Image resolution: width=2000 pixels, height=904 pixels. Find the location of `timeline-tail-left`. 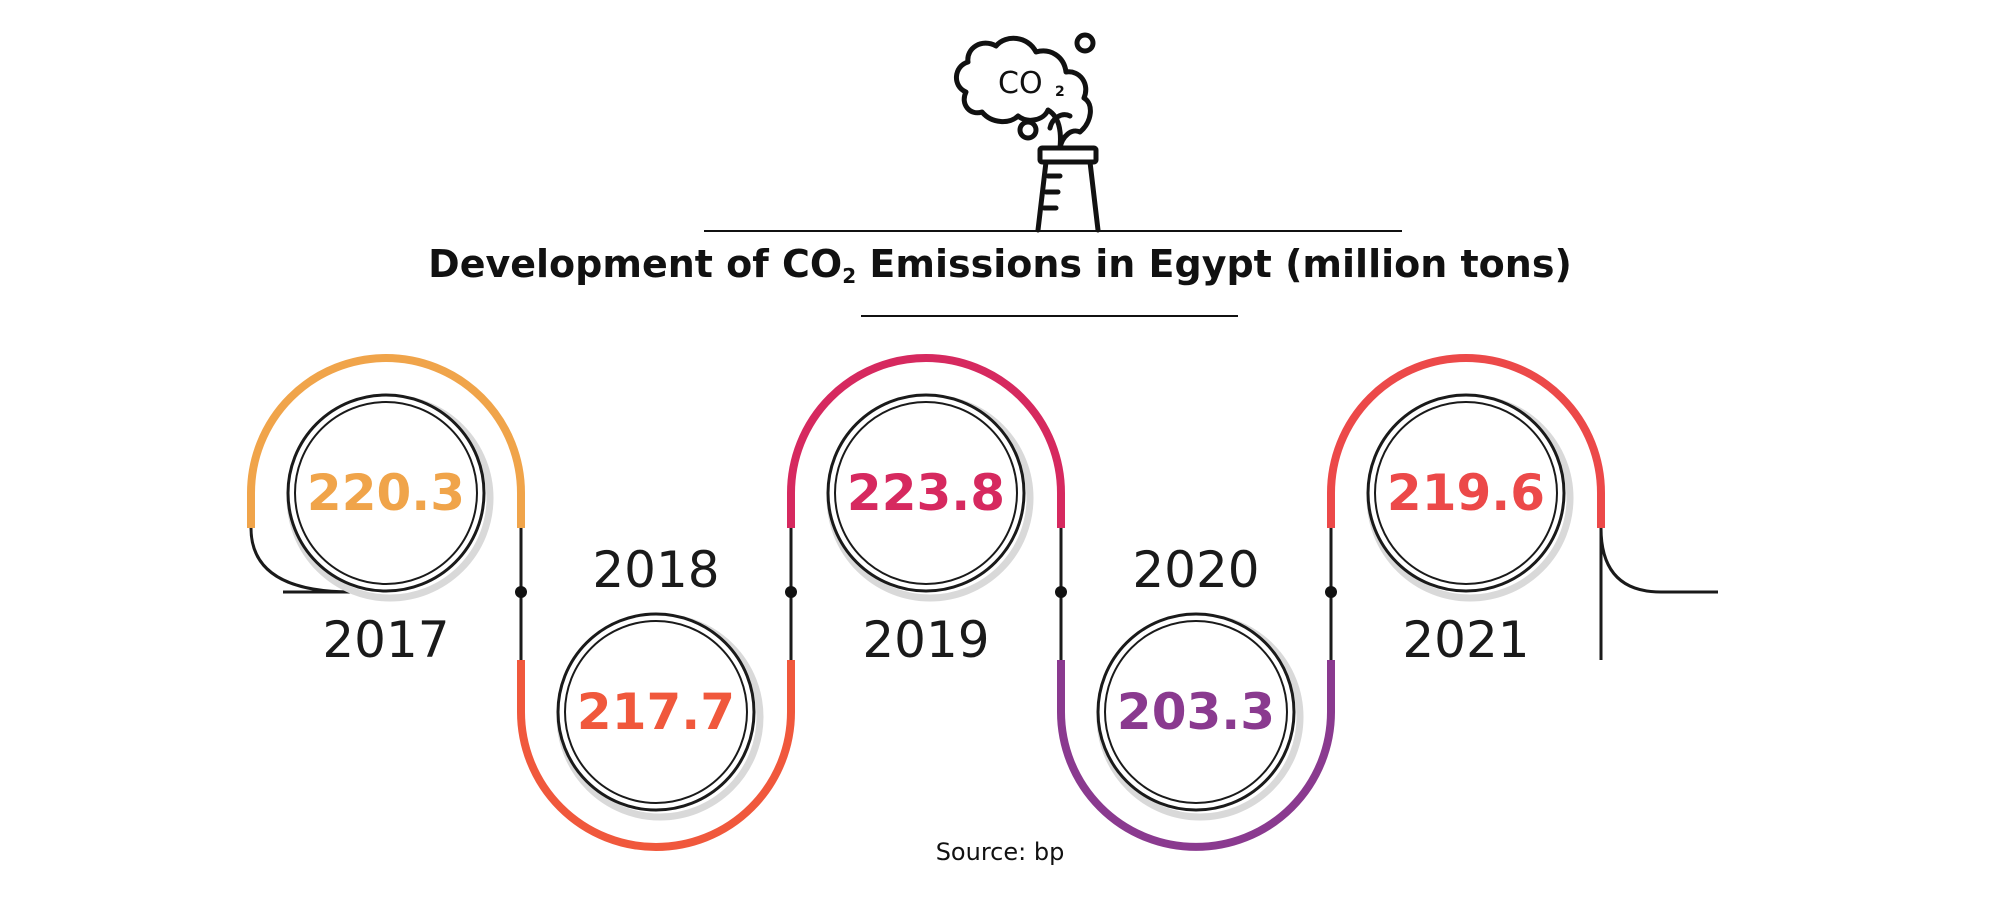

timeline-tail-left is located at coordinates (301, 560).